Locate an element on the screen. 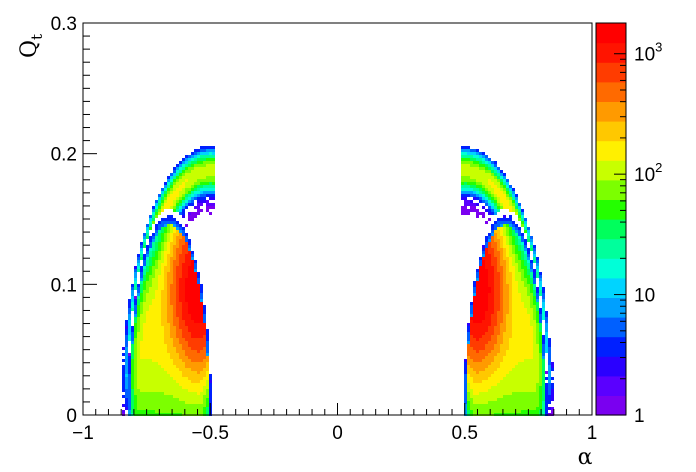  color-palette is located at coordinates (611, 219).